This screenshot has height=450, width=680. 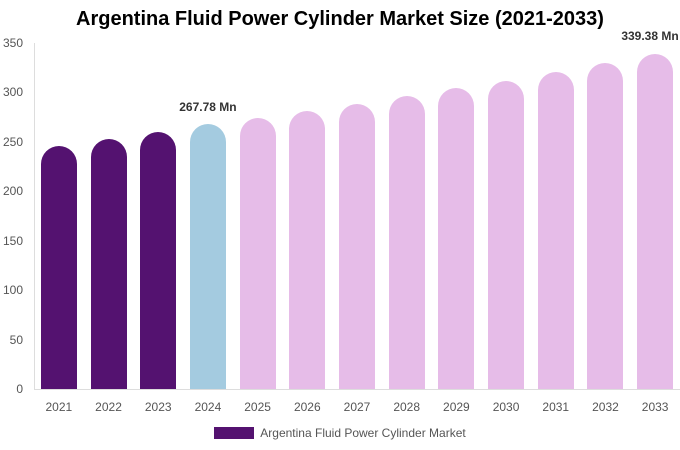 I want to click on bar-2022, so click(x=108, y=263).